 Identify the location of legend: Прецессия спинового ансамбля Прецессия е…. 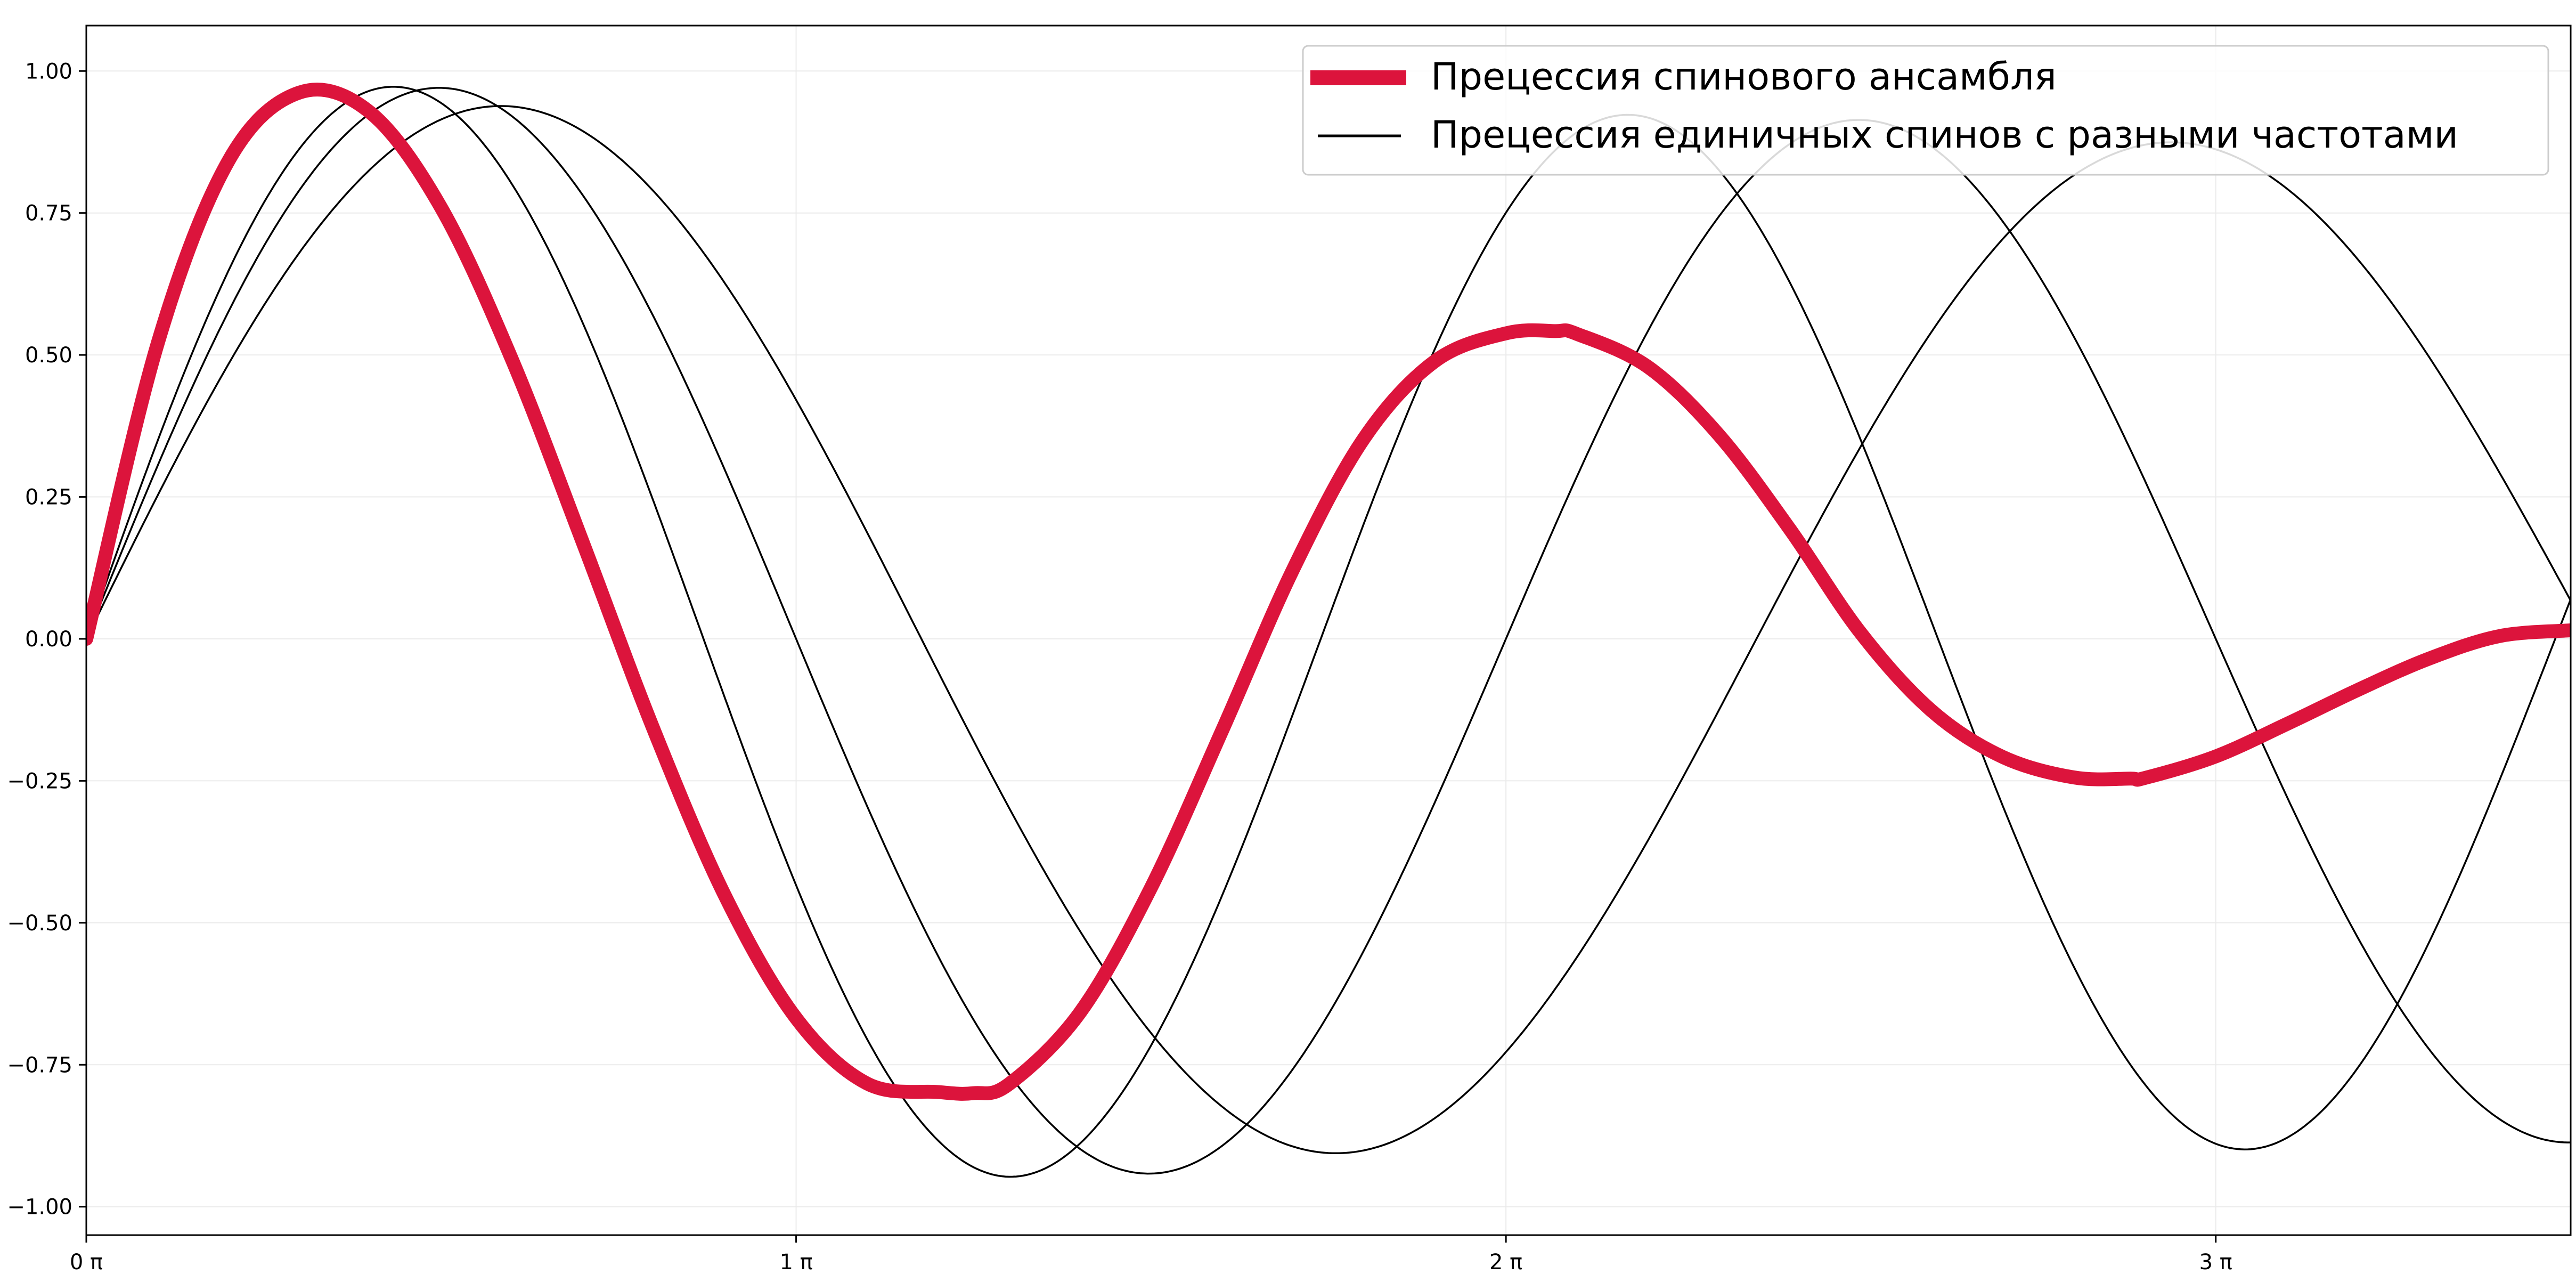
(1925, 111).